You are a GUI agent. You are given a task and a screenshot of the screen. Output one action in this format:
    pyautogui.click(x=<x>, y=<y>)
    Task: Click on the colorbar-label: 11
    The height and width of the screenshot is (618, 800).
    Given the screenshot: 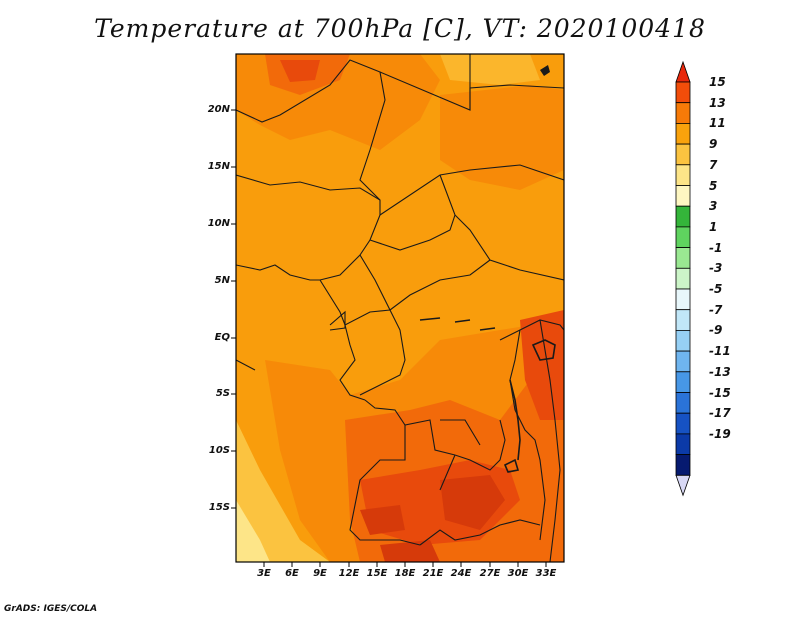 What is the action you would take?
    pyautogui.click(x=717, y=123)
    